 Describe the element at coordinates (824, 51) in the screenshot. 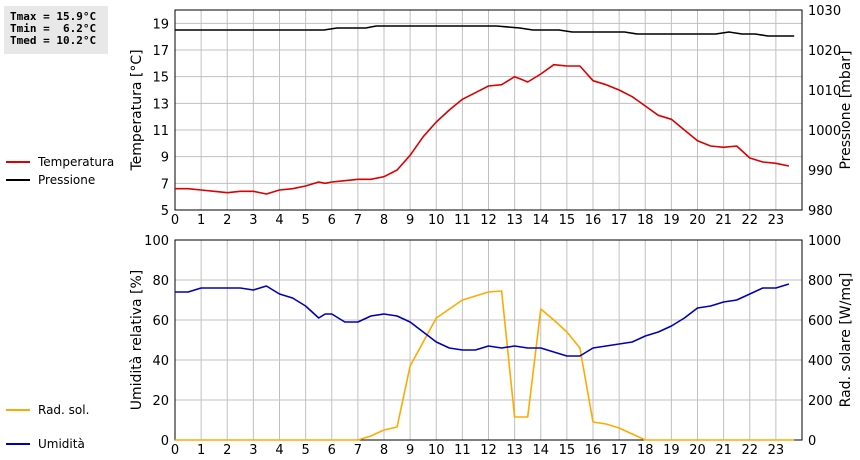

I see `panel1-y2-tick-label: 1020` at that location.